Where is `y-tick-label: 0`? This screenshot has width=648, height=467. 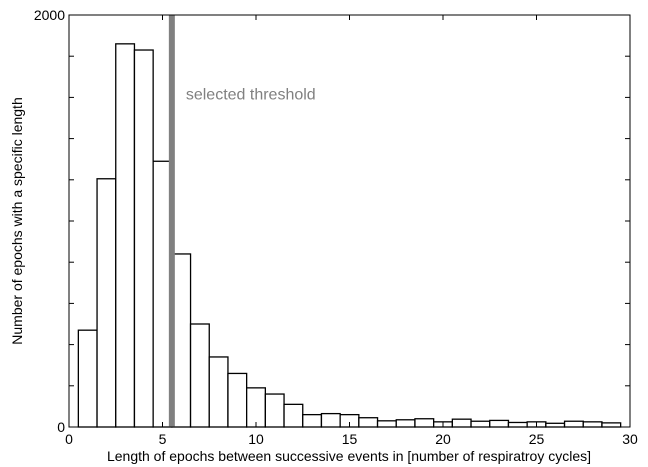
y-tick-label: 0 is located at coordinates (61, 427).